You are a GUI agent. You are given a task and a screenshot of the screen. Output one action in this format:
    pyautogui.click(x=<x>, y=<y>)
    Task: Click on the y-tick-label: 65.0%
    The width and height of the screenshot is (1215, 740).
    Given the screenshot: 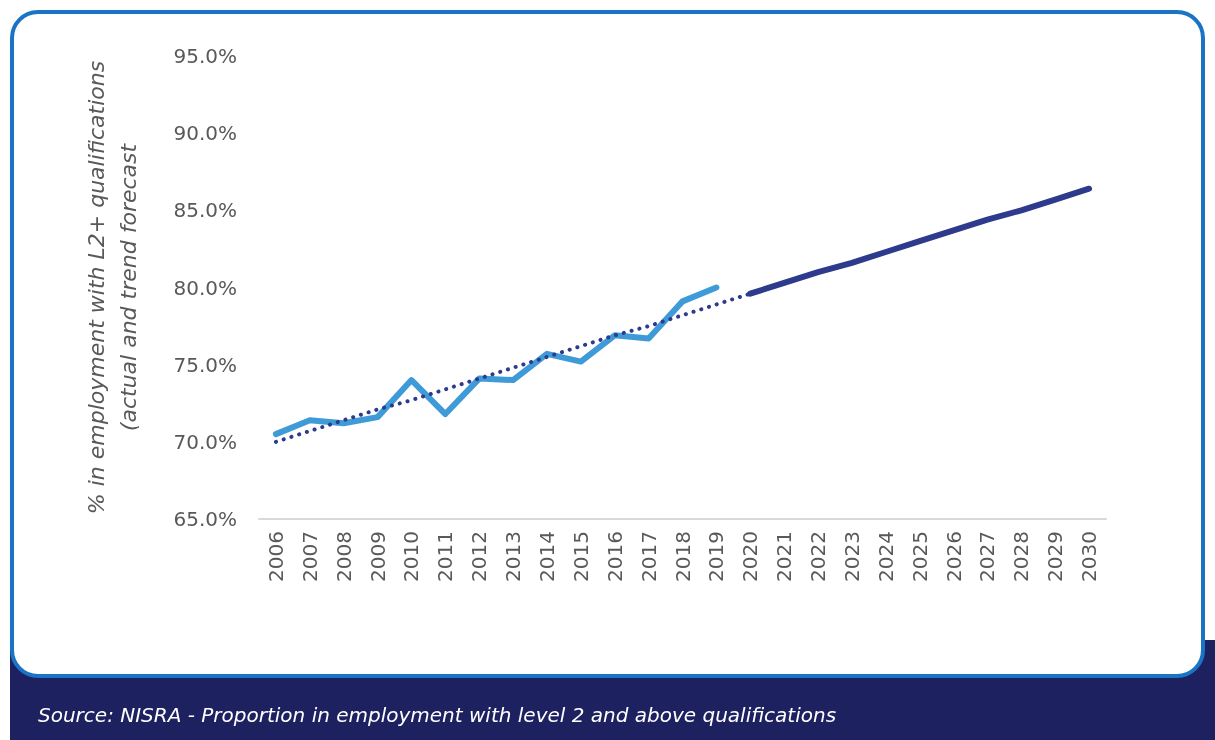 What is the action you would take?
    pyautogui.click(x=205, y=519)
    